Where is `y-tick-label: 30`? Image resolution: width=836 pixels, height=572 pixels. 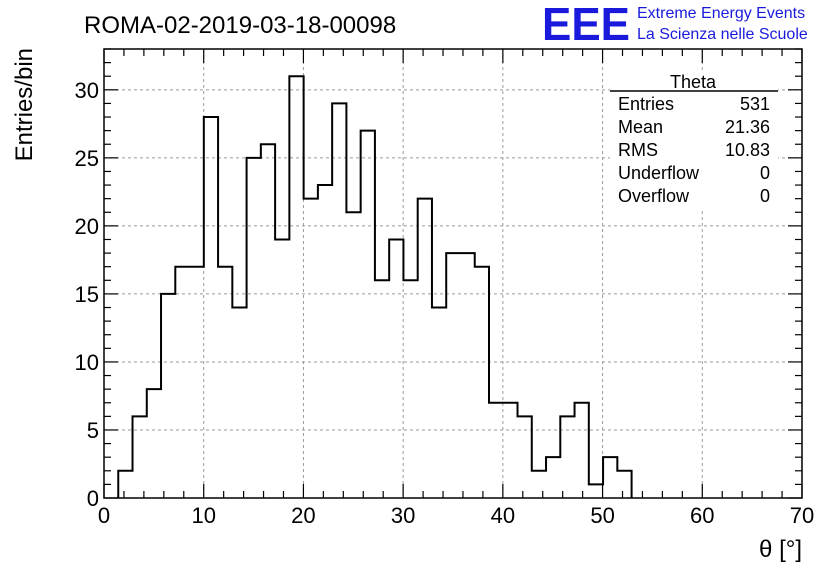 y-tick-label: 30 is located at coordinates (87, 90).